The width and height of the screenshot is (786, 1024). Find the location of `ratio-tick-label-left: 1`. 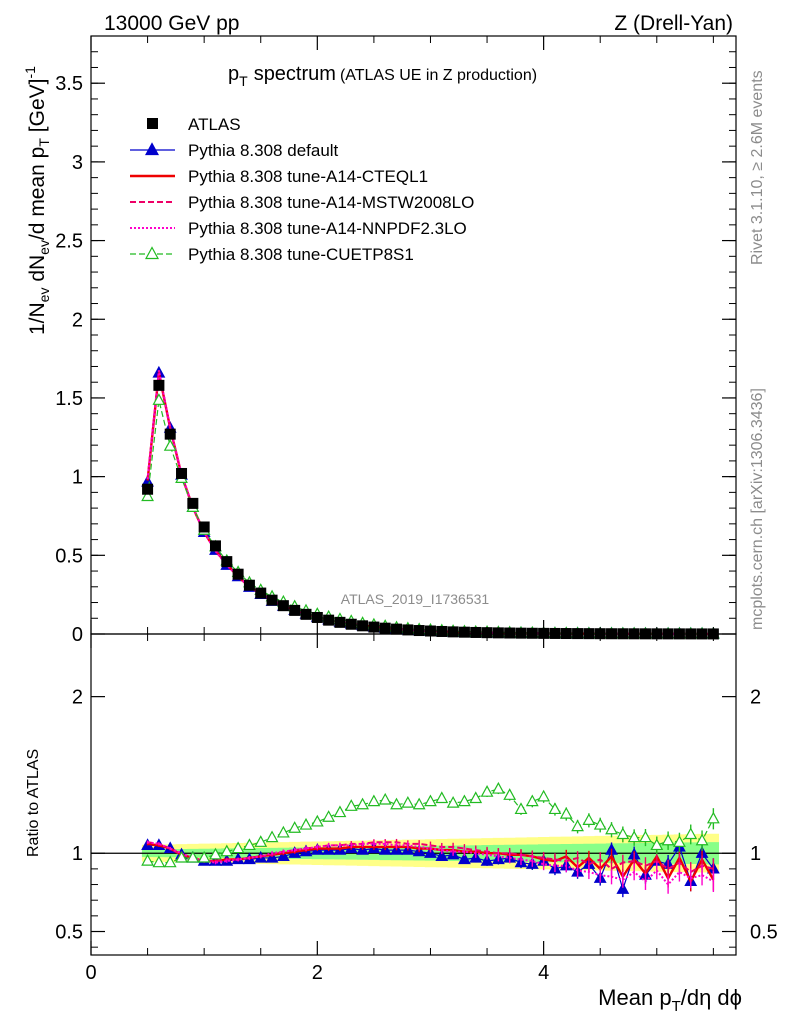

ratio-tick-label-left: 1 is located at coordinates (77, 854).